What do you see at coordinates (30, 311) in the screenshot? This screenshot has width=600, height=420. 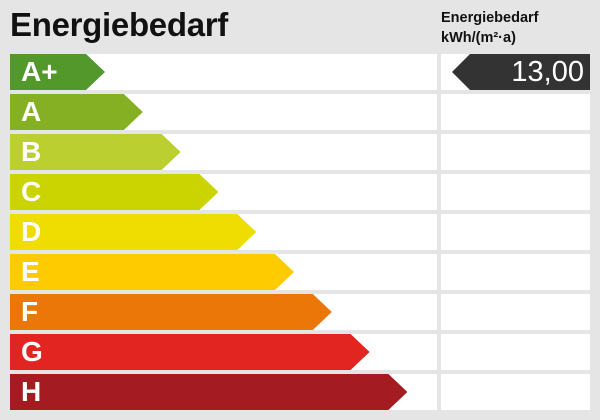 I see `class-label: F` at bounding box center [30, 311].